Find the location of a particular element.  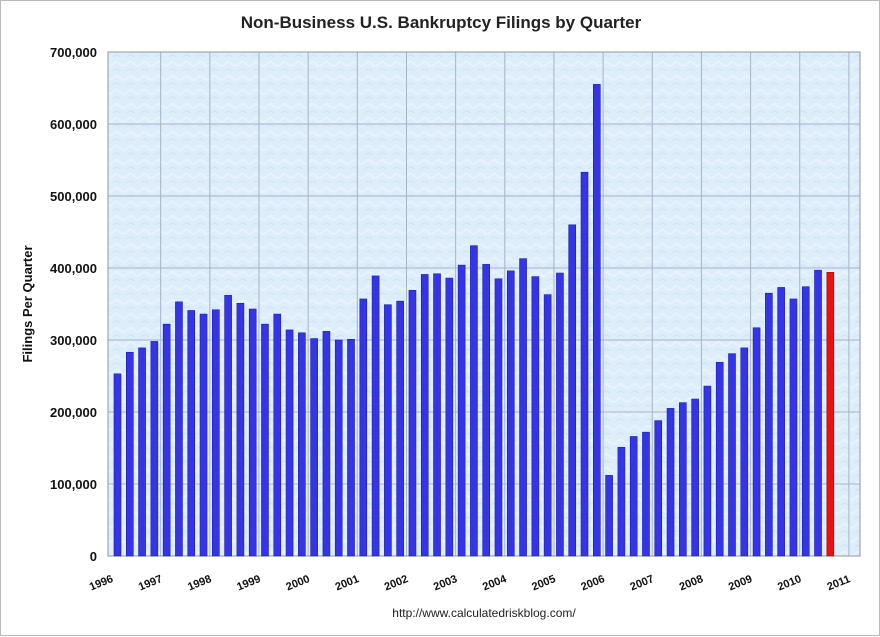

x-tick-label: 2006 is located at coordinates (592, 583).